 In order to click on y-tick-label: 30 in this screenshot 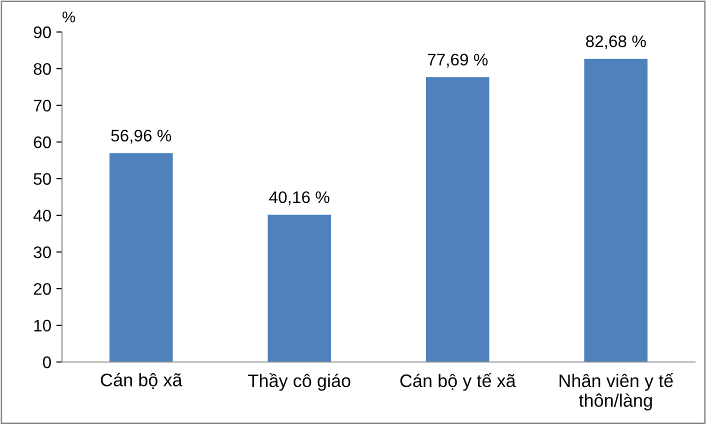, I will do `click(42, 252)`.